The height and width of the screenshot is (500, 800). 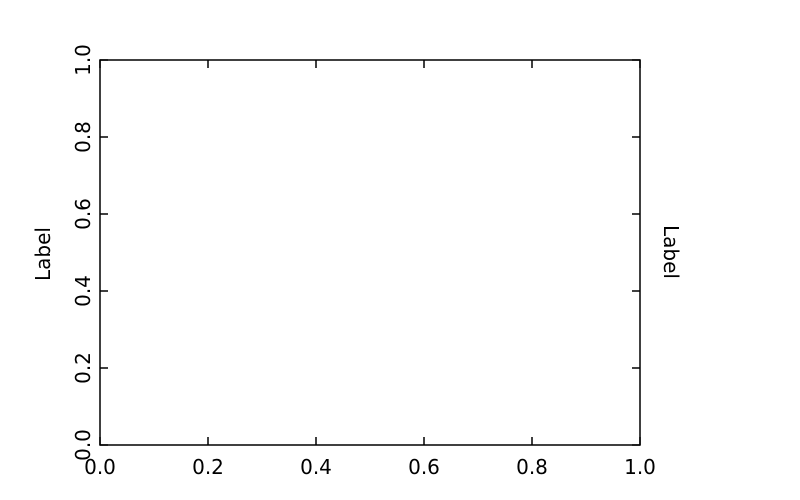 I want to click on x-tick-label: 0.2, so click(x=208, y=467).